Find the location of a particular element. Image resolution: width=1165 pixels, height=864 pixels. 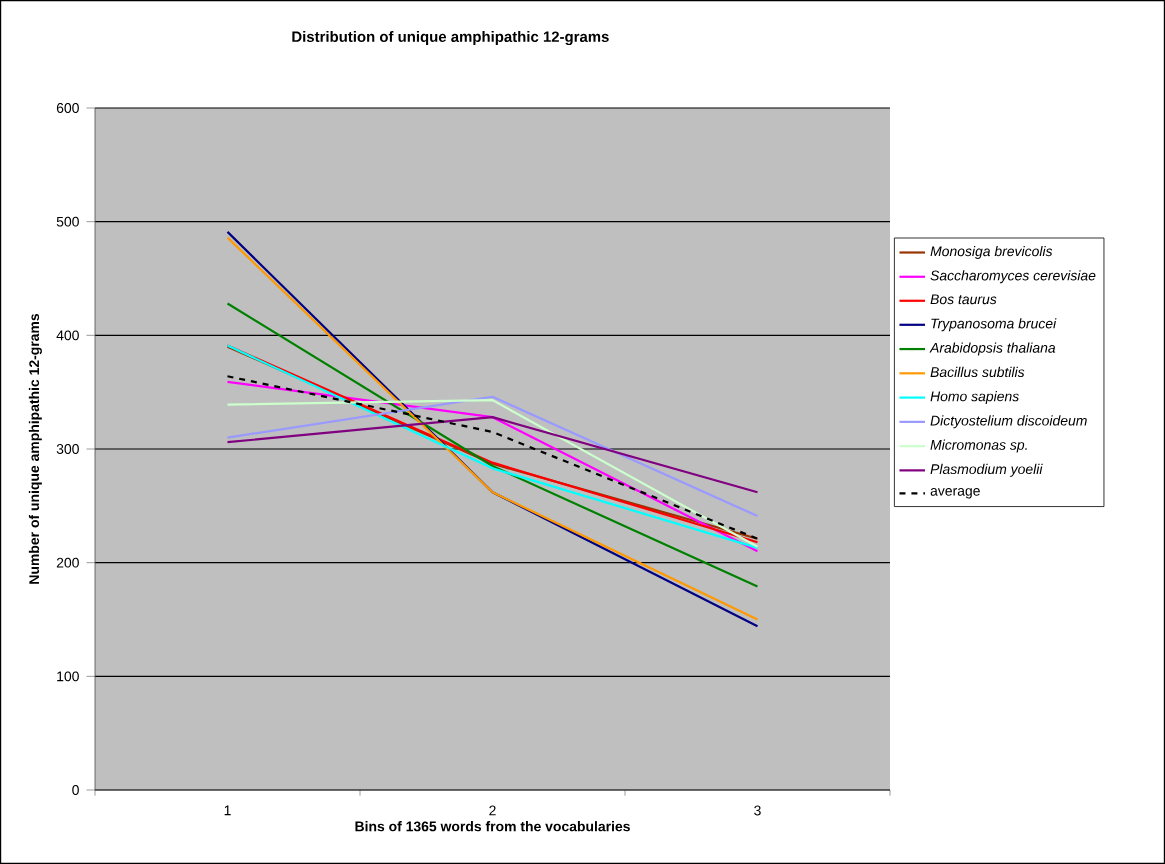

y-tick-label: 0 is located at coordinates (75, 790).